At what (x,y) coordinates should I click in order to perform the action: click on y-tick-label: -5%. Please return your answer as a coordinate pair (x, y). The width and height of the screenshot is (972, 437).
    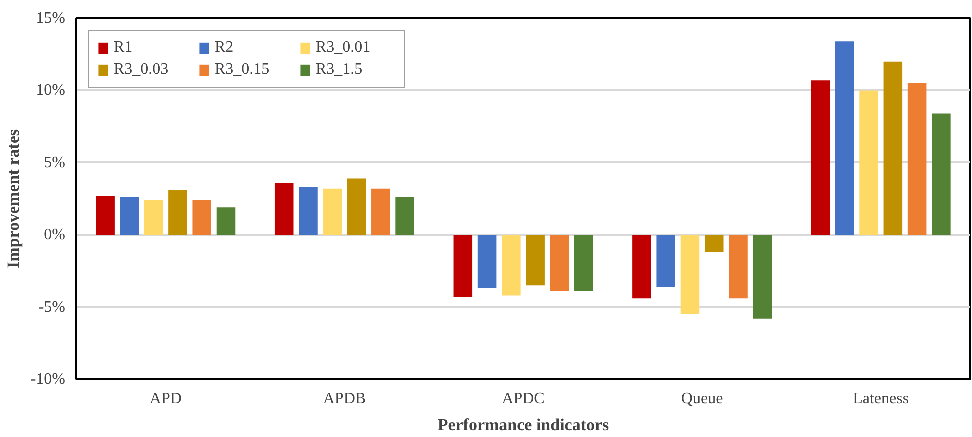
    Looking at the image, I should click on (52, 307).